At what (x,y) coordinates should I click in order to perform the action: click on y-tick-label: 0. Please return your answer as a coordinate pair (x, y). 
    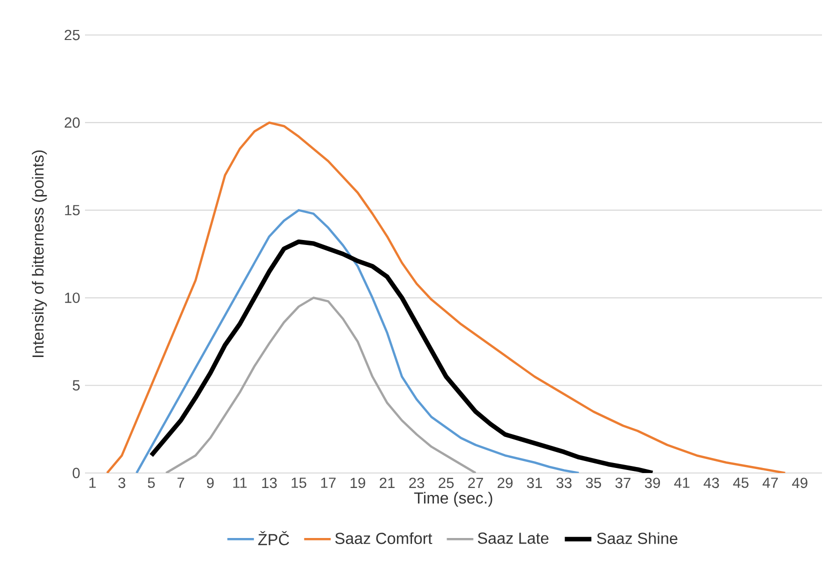
    Looking at the image, I should click on (76, 473).